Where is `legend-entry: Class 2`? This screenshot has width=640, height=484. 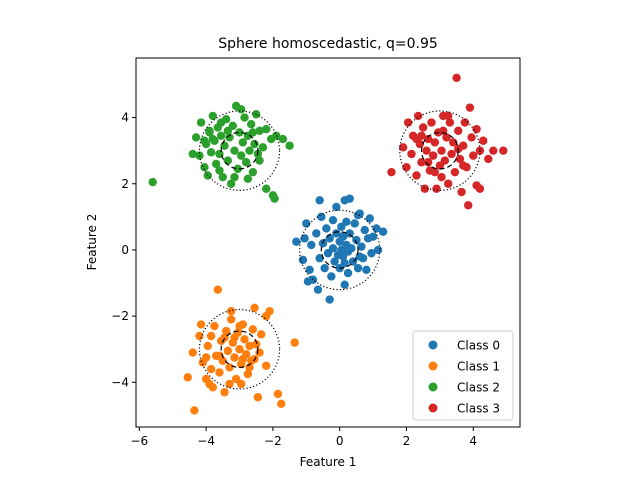 legend-entry: Class 2 is located at coordinates (464, 388).